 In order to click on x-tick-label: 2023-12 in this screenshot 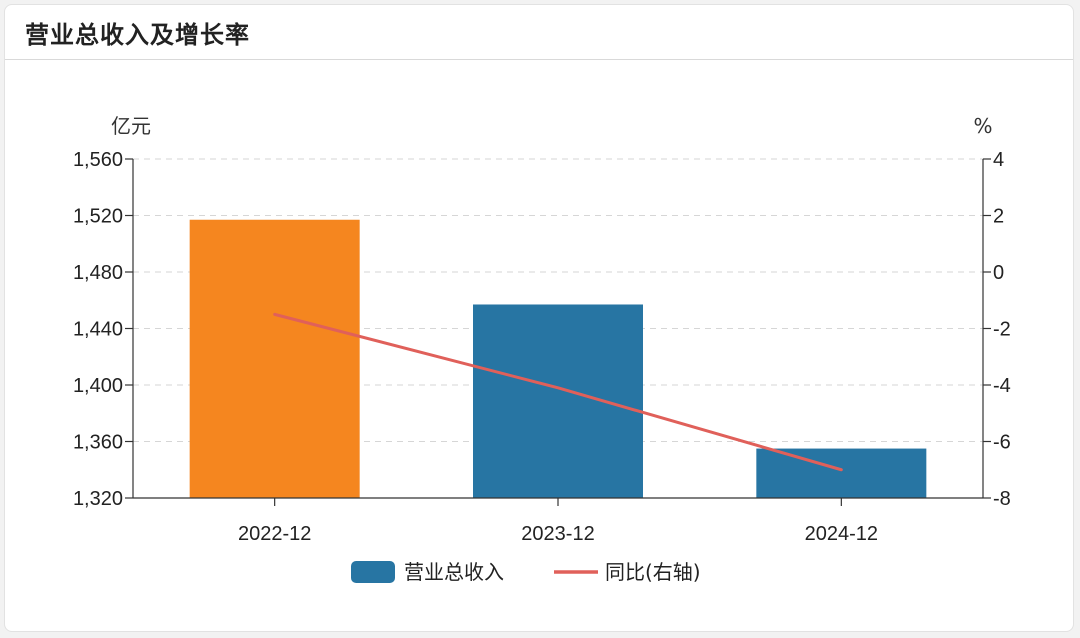, I will do `click(557, 534)`.